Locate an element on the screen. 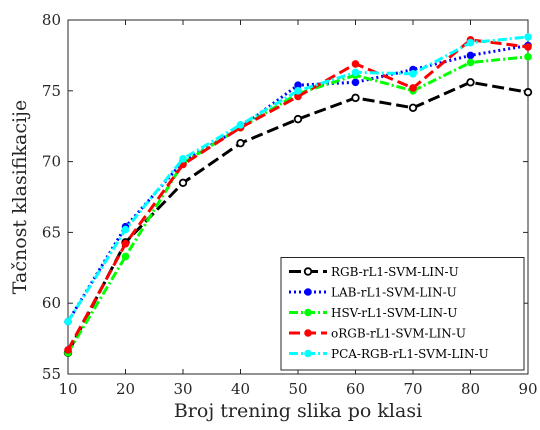  x-tick-label: 10 is located at coordinates (67, 389).